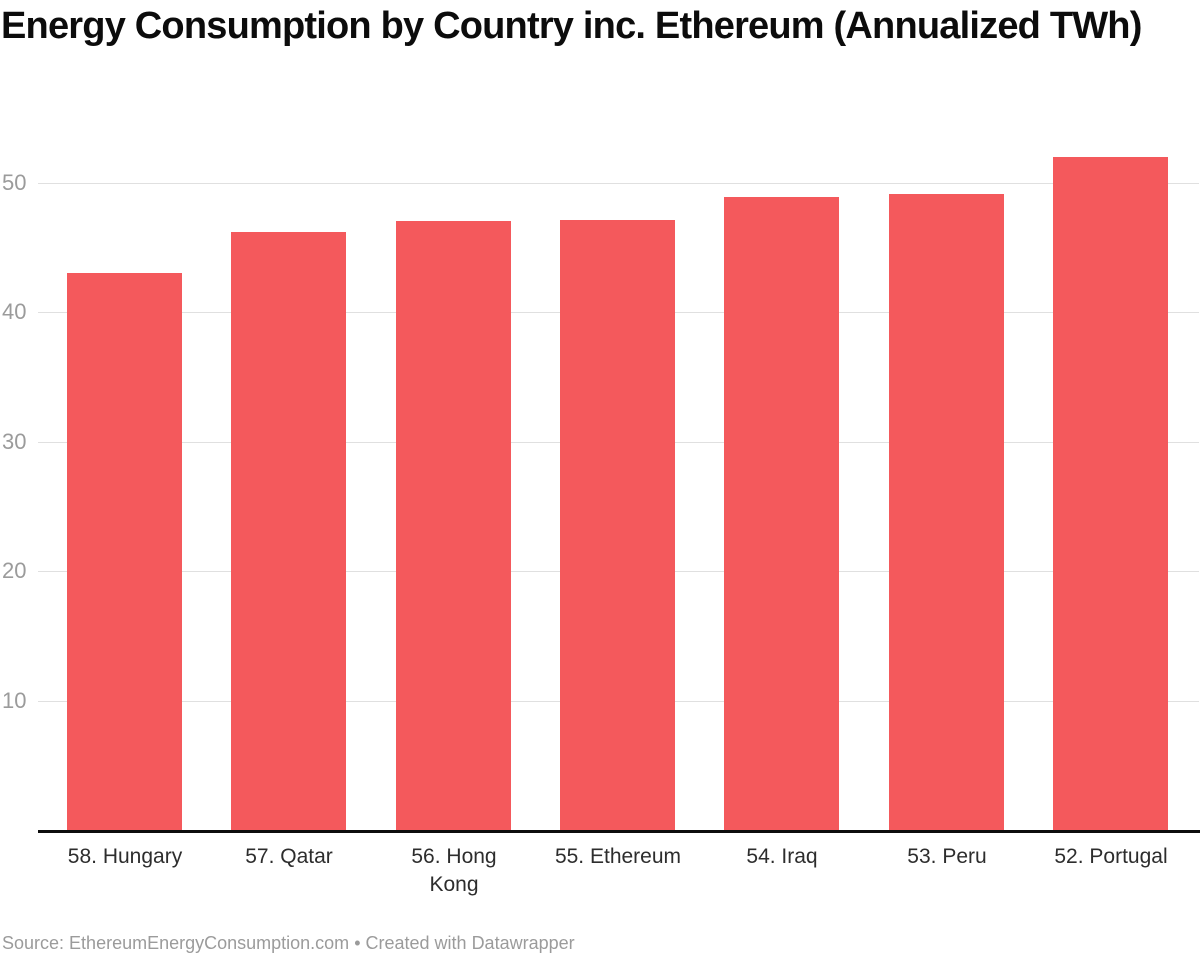 The image size is (1200, 980). Describe the element at coordinates (454, 870) in the screenshot. I see `x-axis-label: 56. Hong Kong` at that location.